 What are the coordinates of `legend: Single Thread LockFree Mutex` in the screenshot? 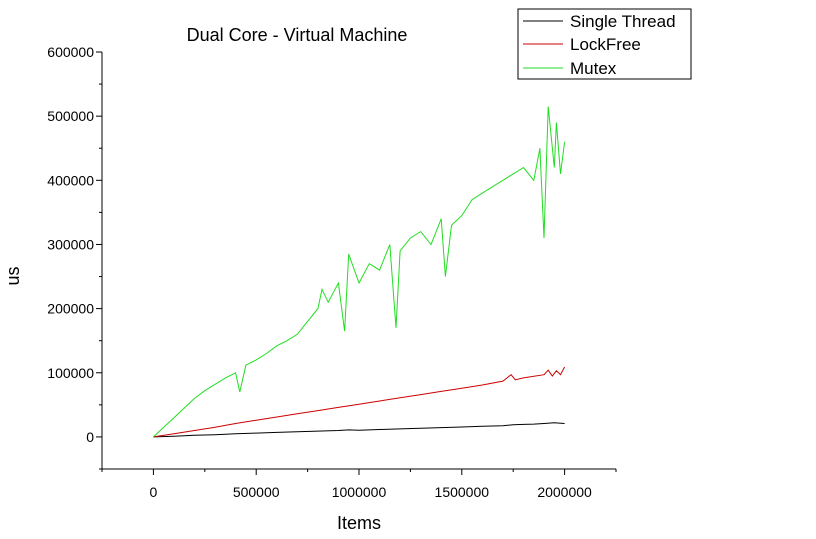 It's located at (604, 44).